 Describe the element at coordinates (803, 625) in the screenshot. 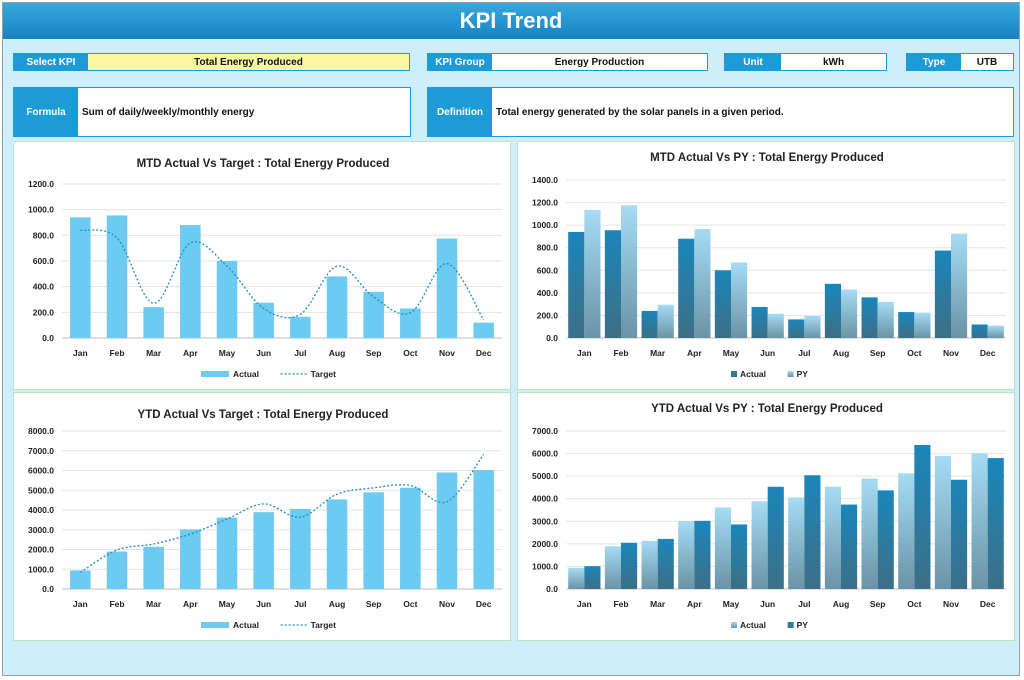

I see `legend-label-py: PY` at that location.